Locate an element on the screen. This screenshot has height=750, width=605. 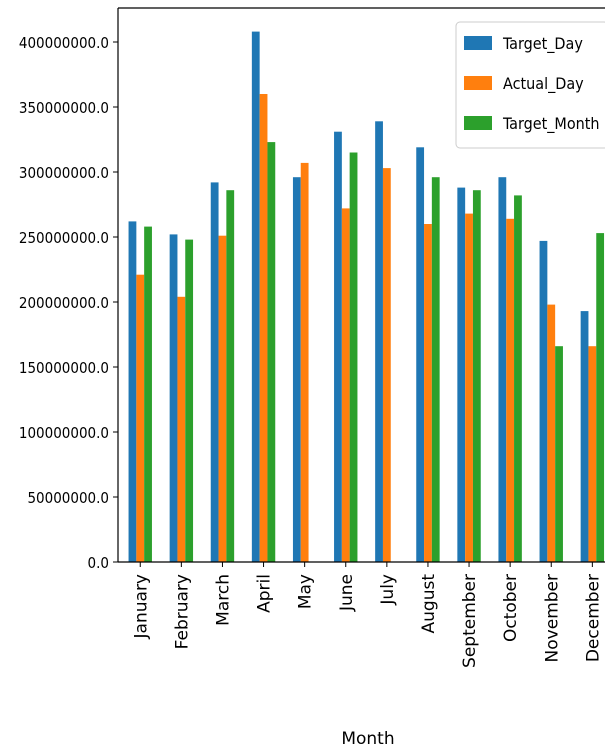
bar-target-day-june is located at coordinates (338, 346).